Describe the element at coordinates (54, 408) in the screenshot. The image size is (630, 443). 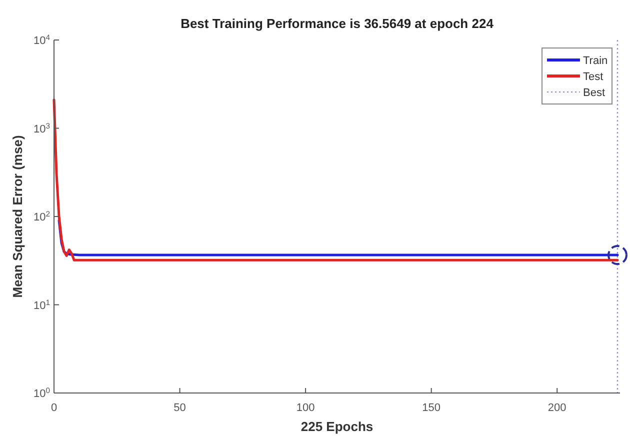
I see `x-tick-label: 0` at that location.